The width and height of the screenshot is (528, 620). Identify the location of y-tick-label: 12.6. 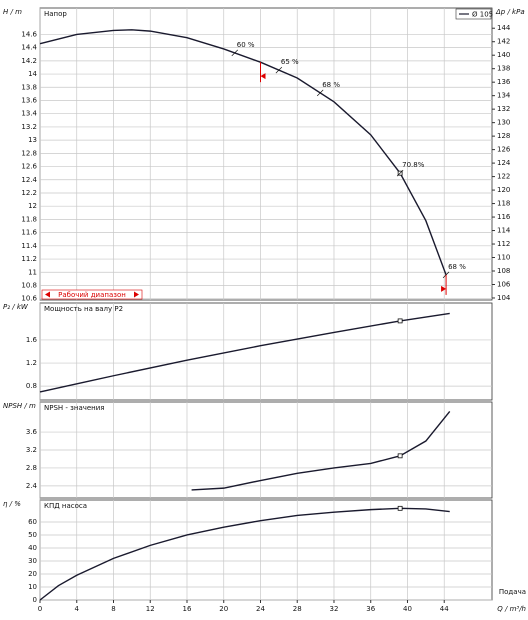
(29, 167).